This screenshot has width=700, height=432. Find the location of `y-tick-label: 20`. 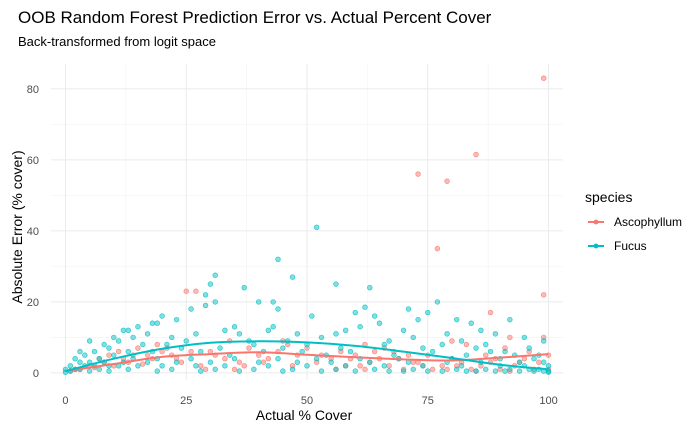

y-tick-label: 20 is located at coordinates (33, 303).